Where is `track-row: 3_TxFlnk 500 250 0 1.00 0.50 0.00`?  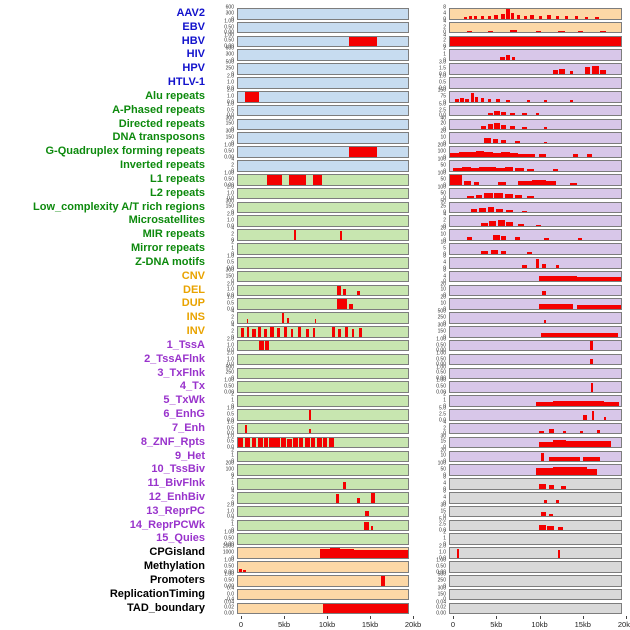
track-row: 3_TxFlnk 500 250 0 1.00 0.50 0.00 is located at coordinates (311, 373).